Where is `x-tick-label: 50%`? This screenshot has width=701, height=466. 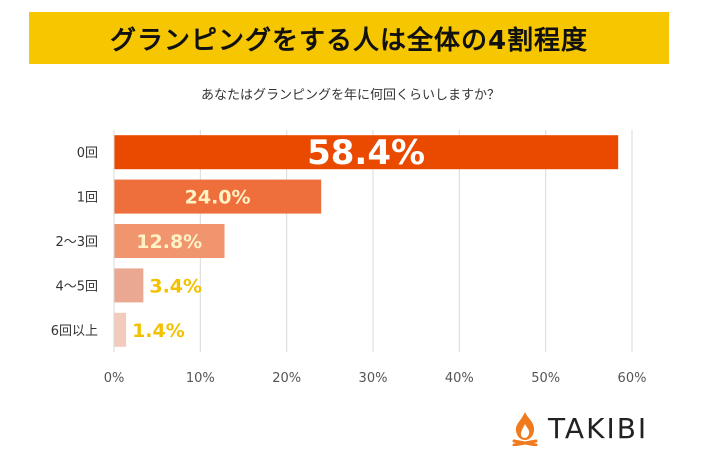 x-tick-label: 50% is located at coordinates (545, 378).